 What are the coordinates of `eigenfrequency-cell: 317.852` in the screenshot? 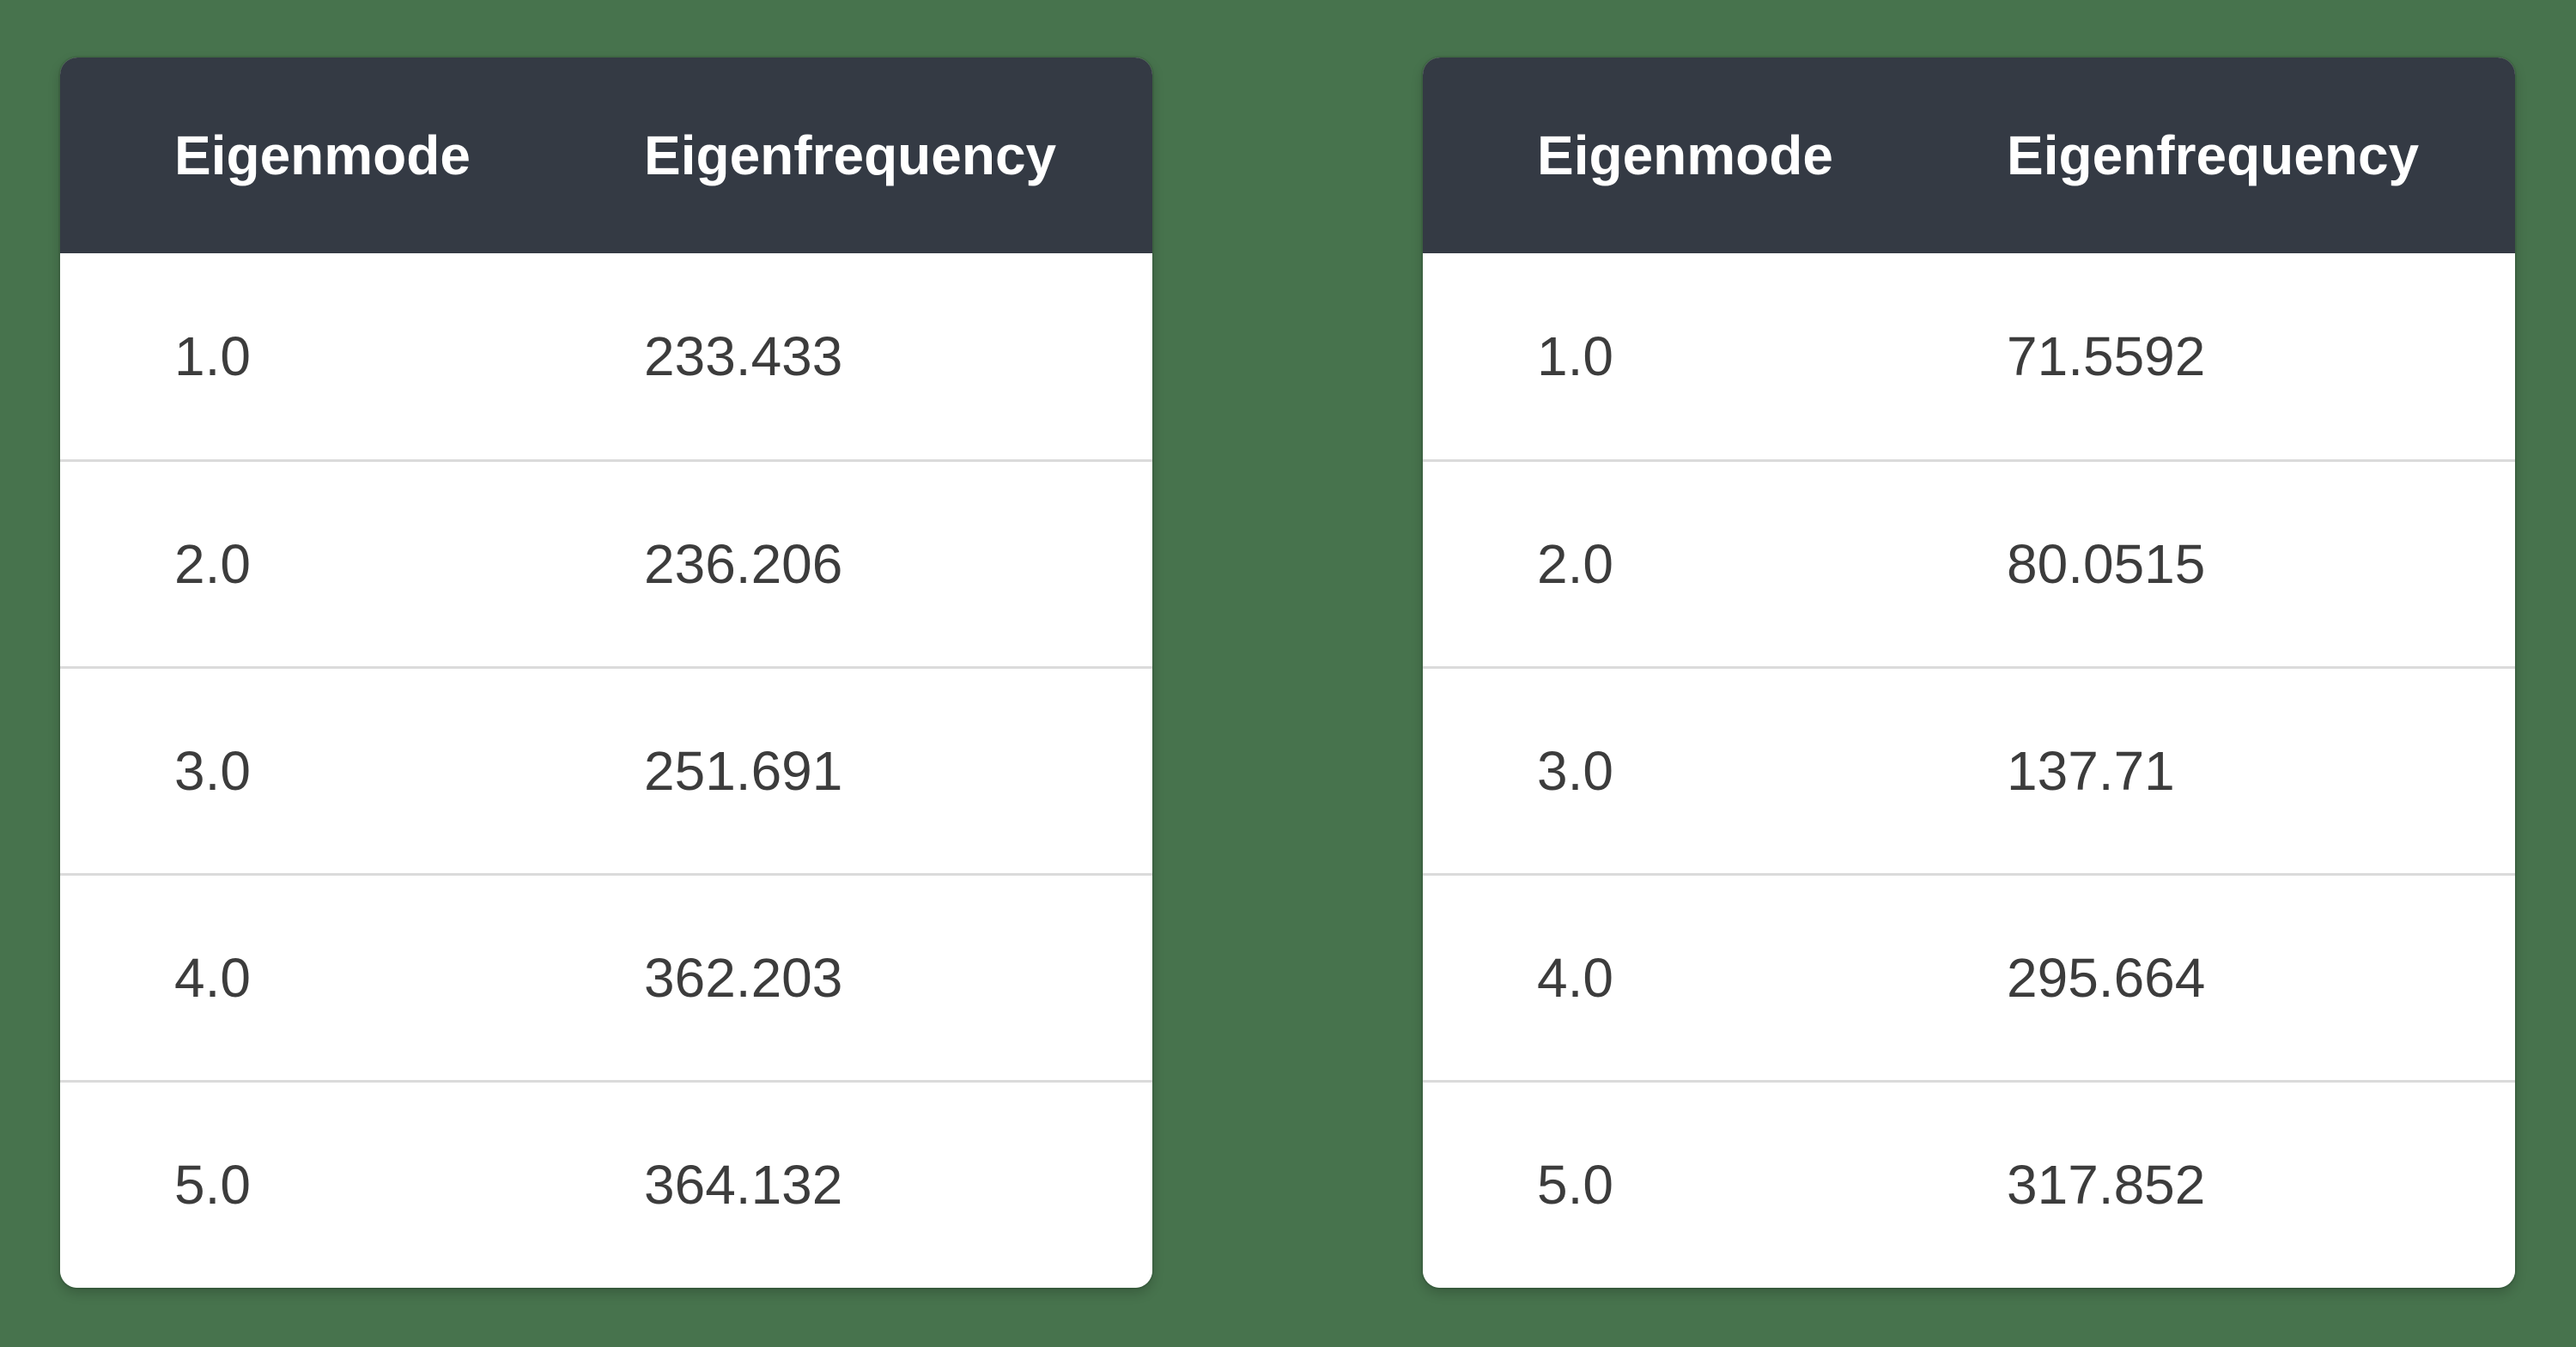 It's located at (2261, 1183).